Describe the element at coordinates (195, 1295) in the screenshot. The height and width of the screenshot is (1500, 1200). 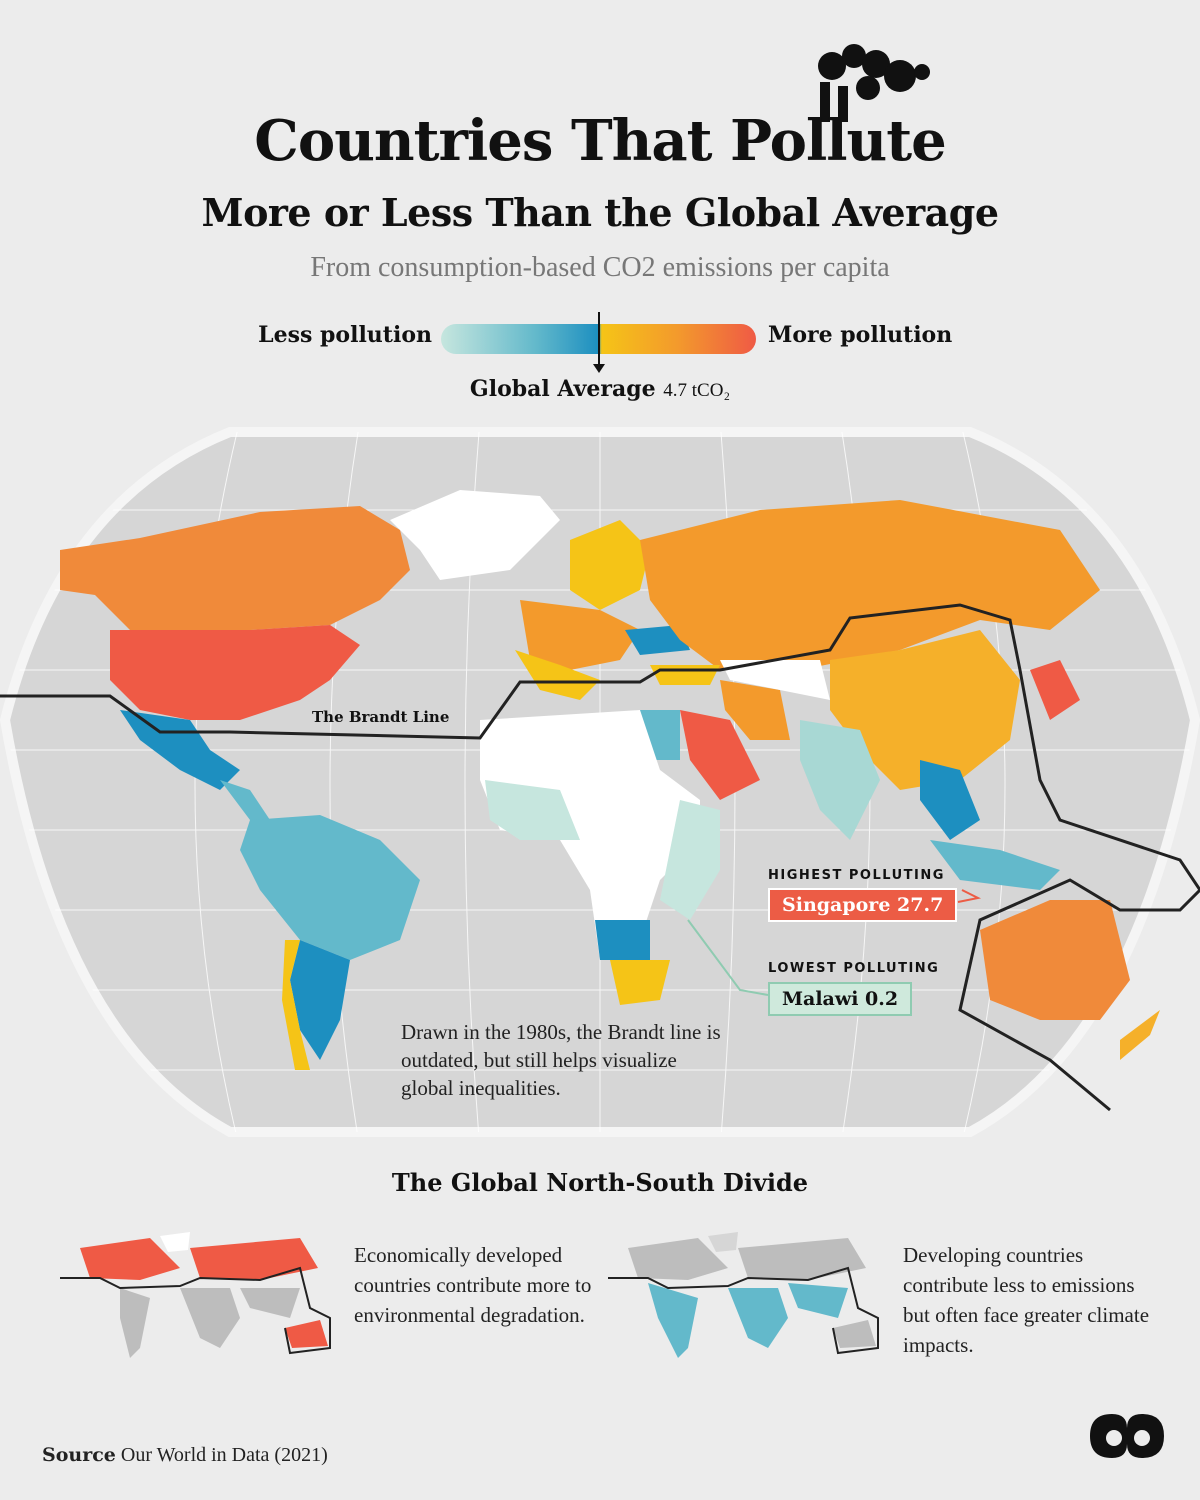
I see `mini-map-global-north` at that location.